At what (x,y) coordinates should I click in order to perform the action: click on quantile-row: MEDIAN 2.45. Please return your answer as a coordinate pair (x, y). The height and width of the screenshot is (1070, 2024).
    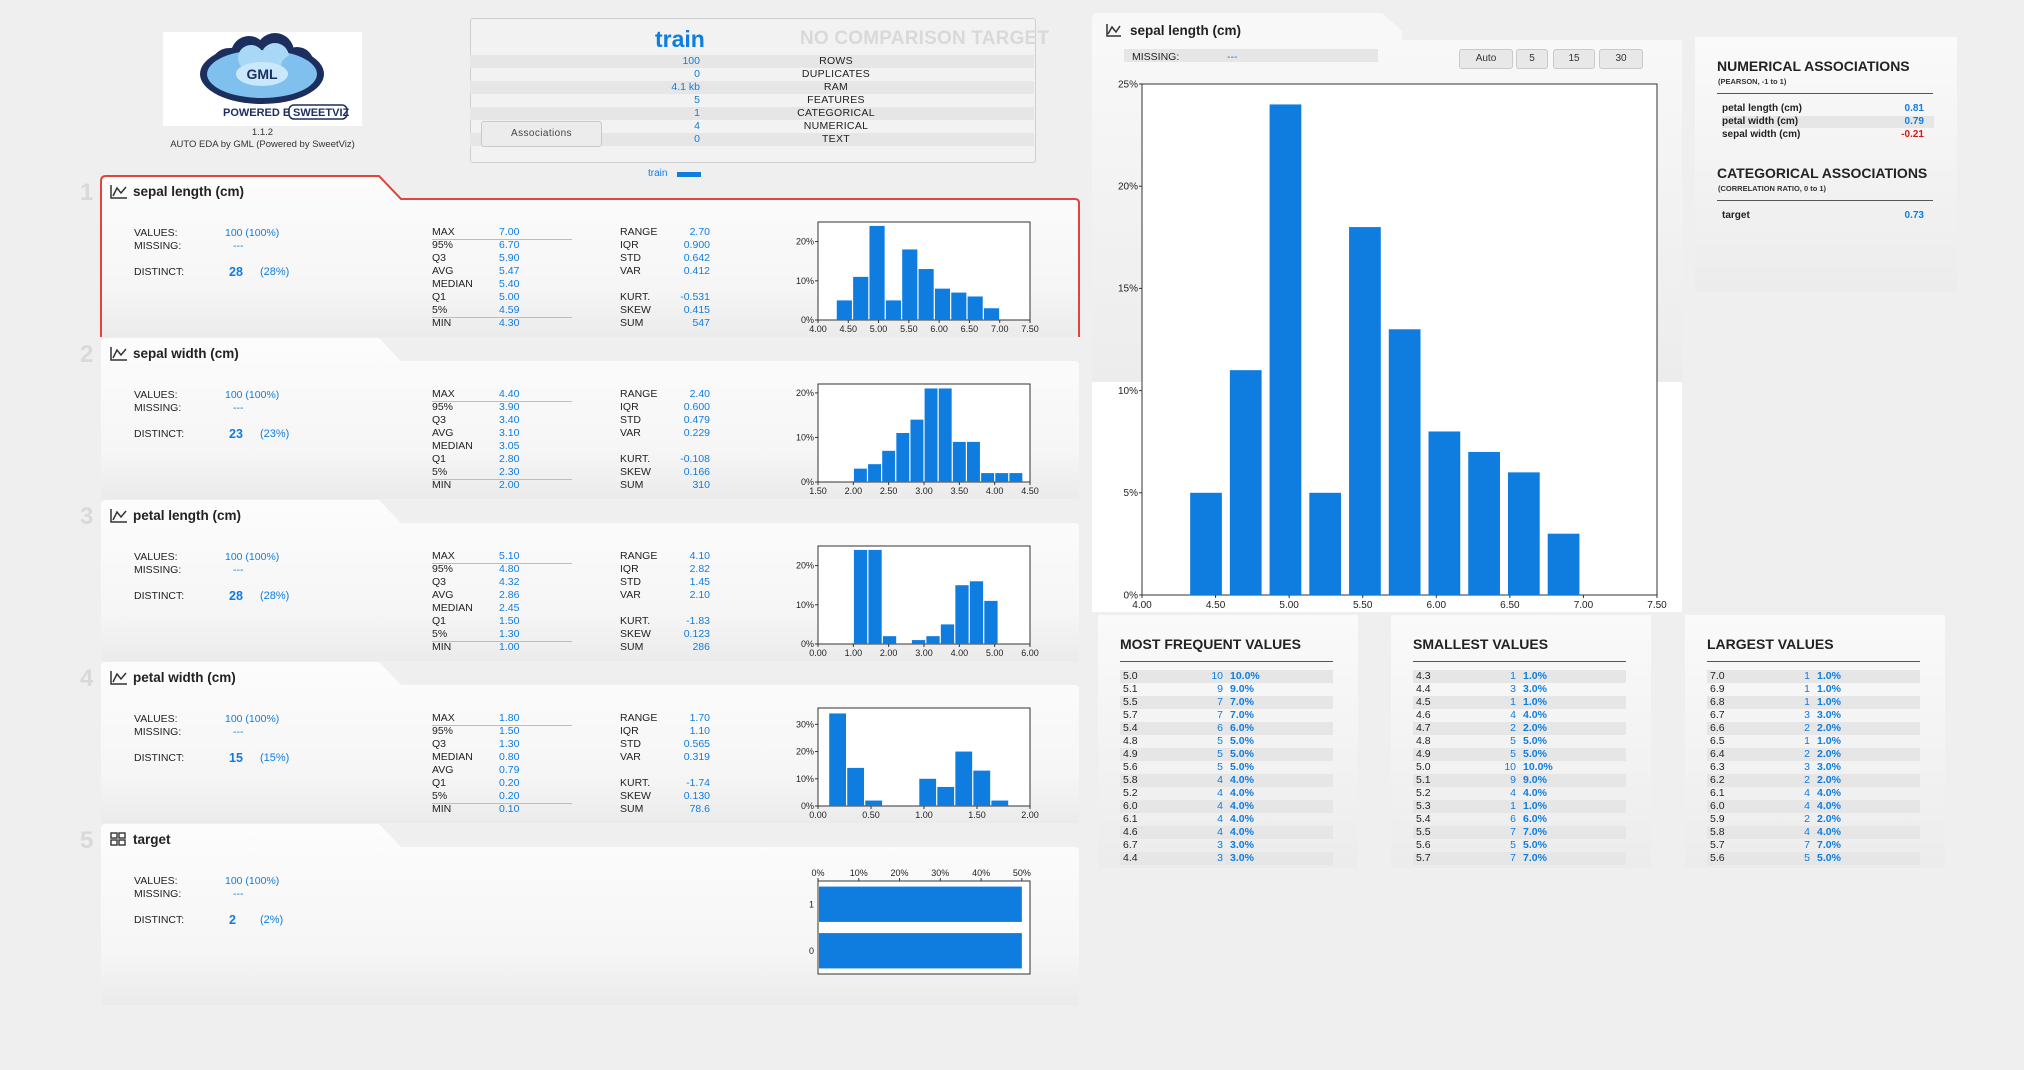
    Looking at the image, I should click on (502, 608).